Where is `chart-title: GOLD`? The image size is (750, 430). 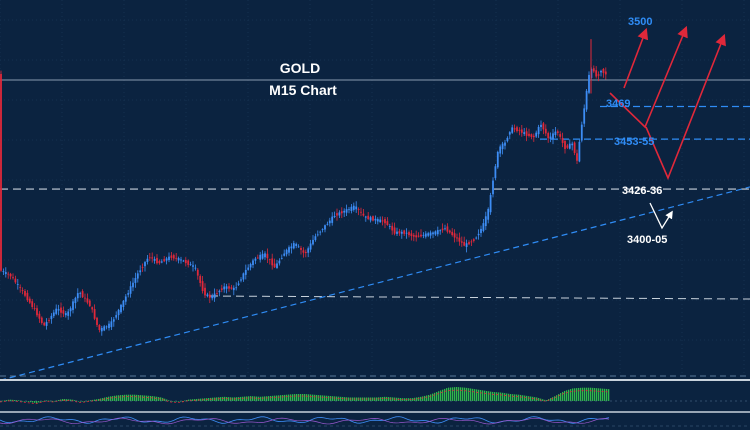
chart-title: GOLD is located at coordinates (300, 68).